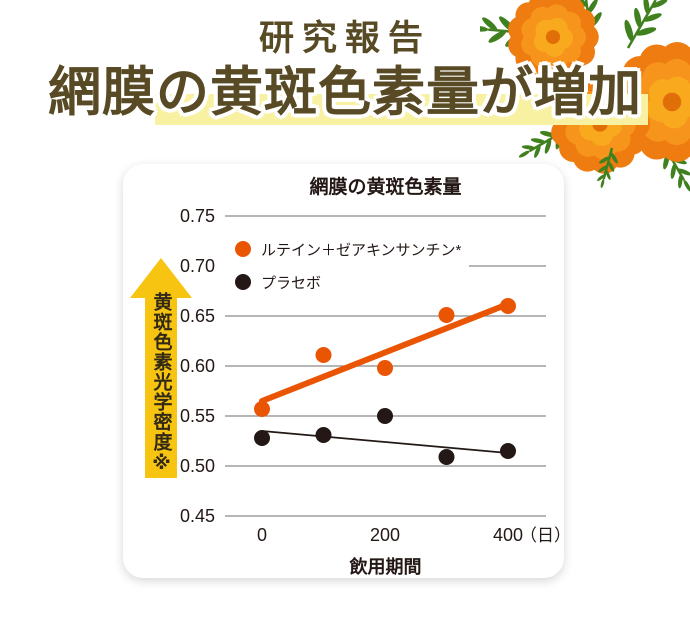  I want to click on legend-item-lutein: ルテイン＋ゼアキンサンチン*, so click(348, 249).